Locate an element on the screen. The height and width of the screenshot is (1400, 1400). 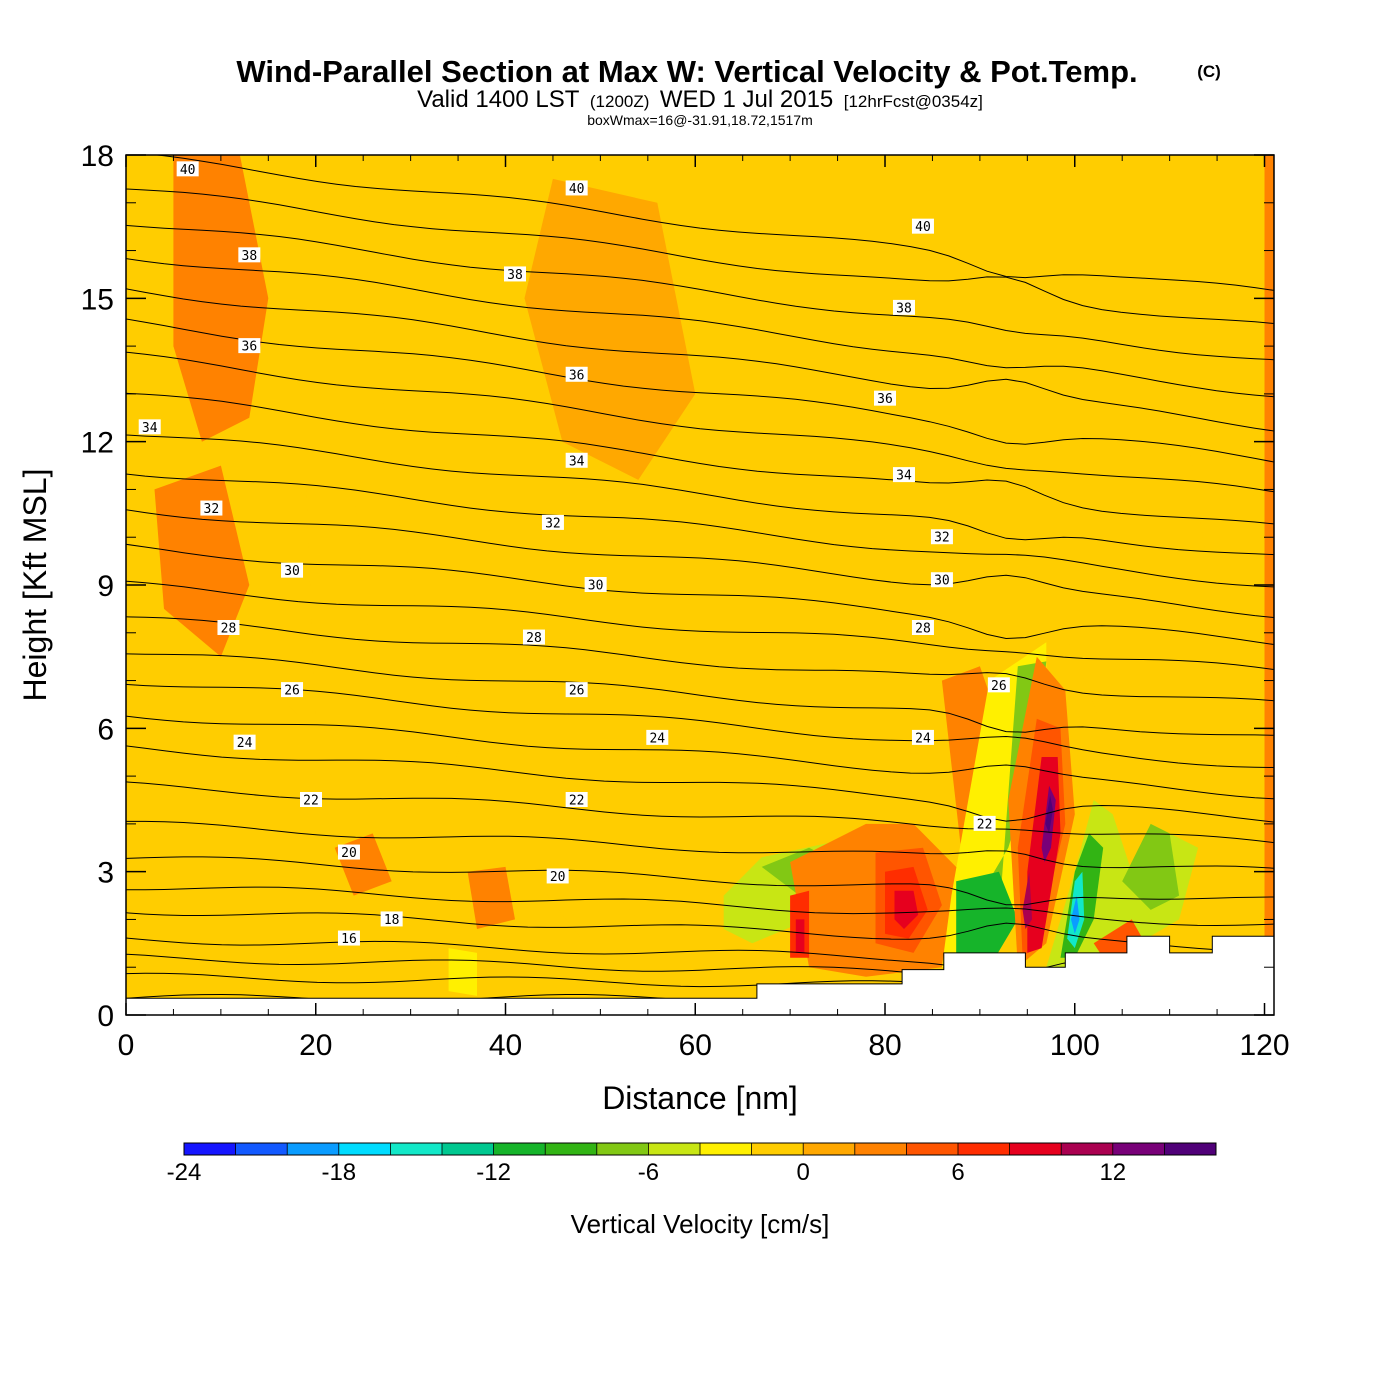
valid-zone: (1200Z) is located at coordinates (620, 101).